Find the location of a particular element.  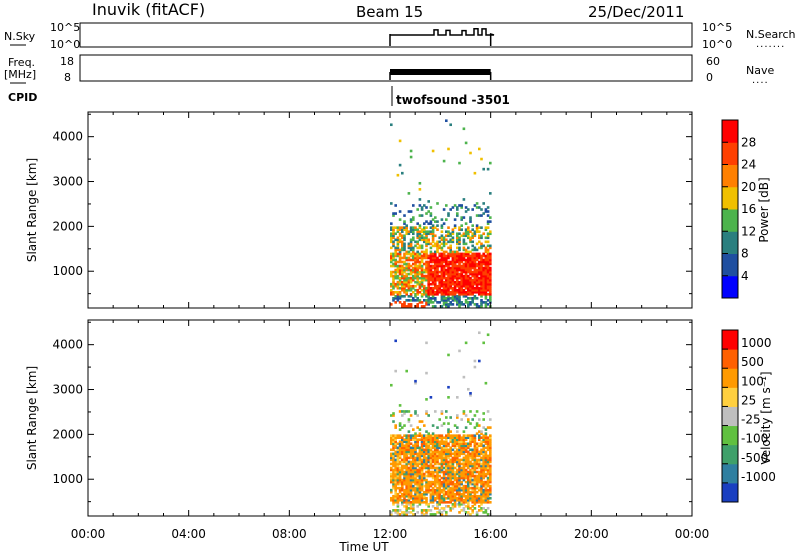

colorbar-swatch is located at coordinates (730, 340).